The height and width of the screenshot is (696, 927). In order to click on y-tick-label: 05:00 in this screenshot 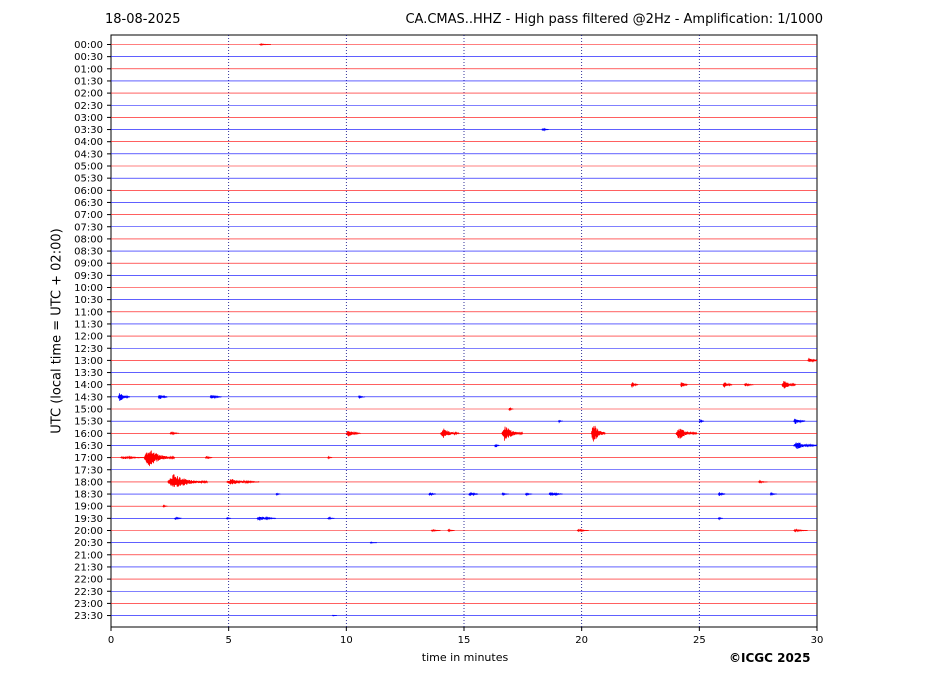, I will do `click(88, 167)`.